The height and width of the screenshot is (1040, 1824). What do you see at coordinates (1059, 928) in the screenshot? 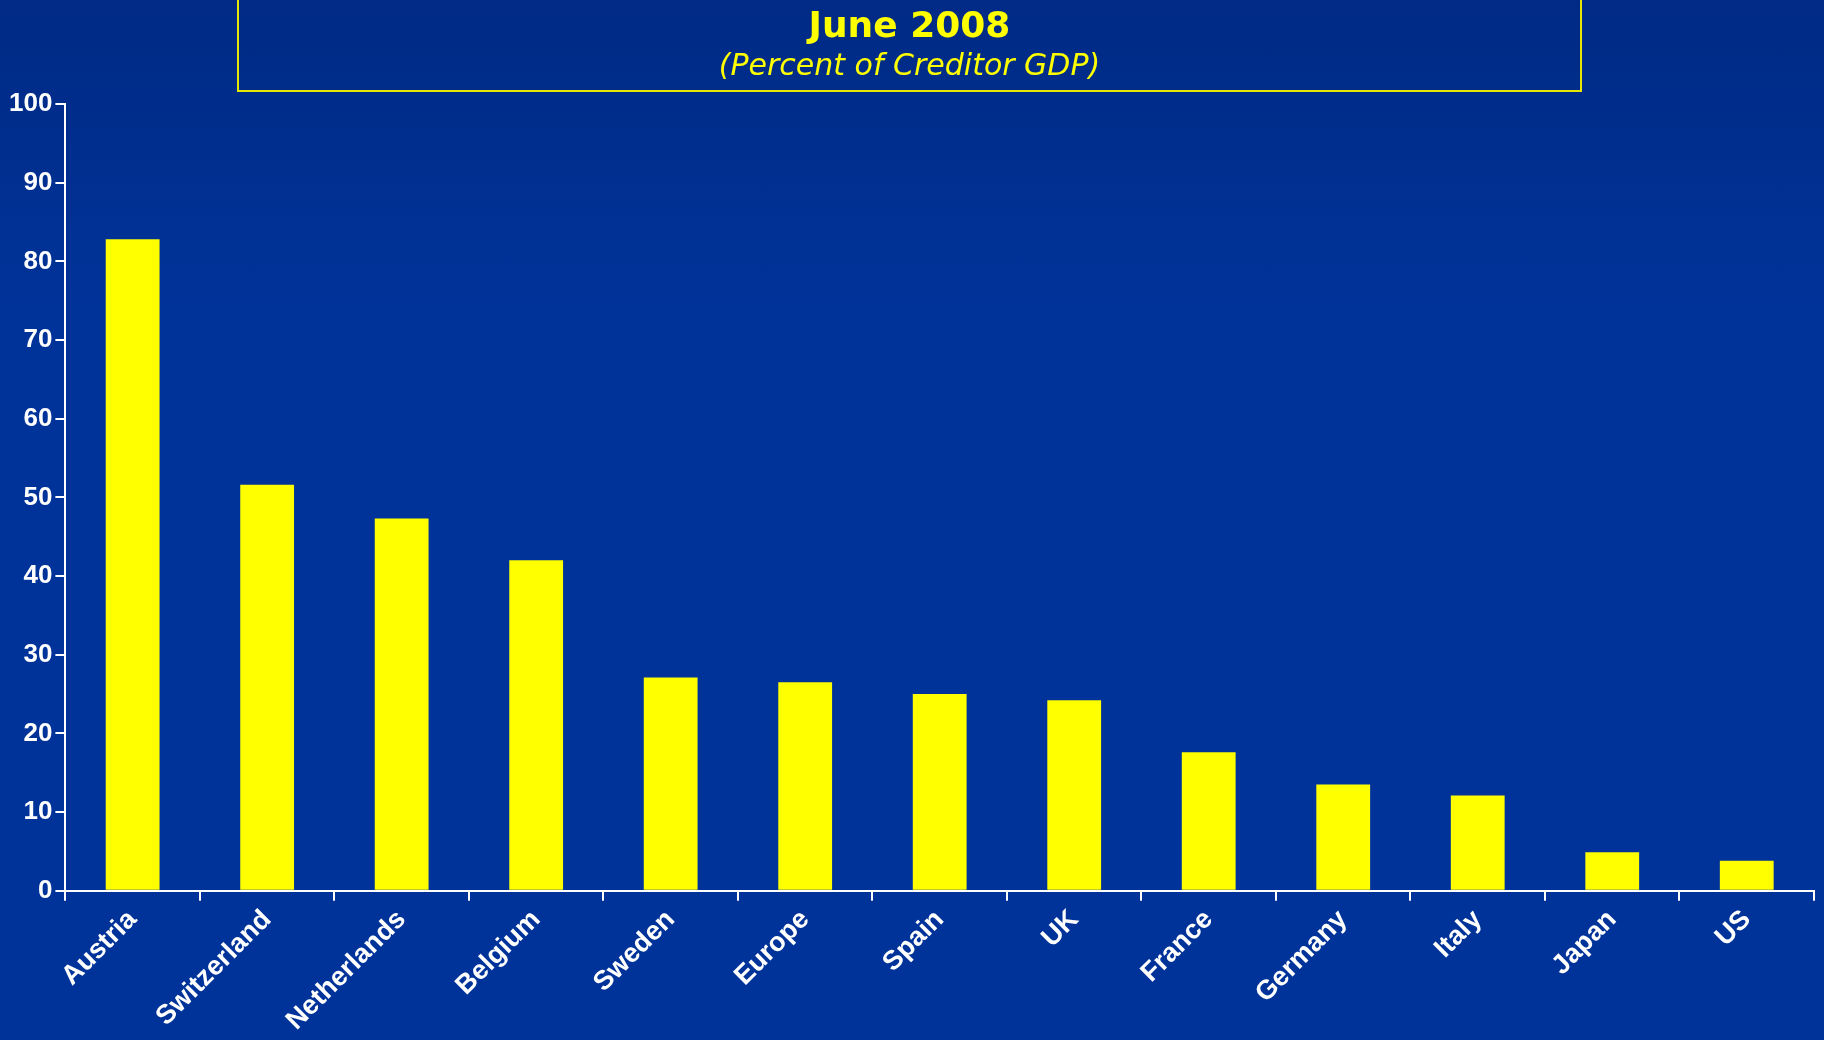
I see `x-tick-label: UK` at bounding box center [1059, 928].